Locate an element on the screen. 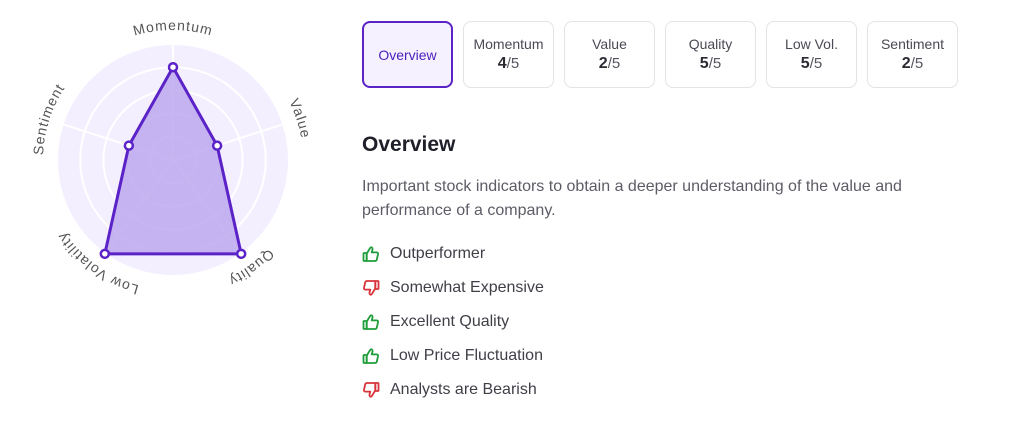 The height and width of the screenshot is (423, 1024). tab-label: Value is located at coordinates (609, 44).